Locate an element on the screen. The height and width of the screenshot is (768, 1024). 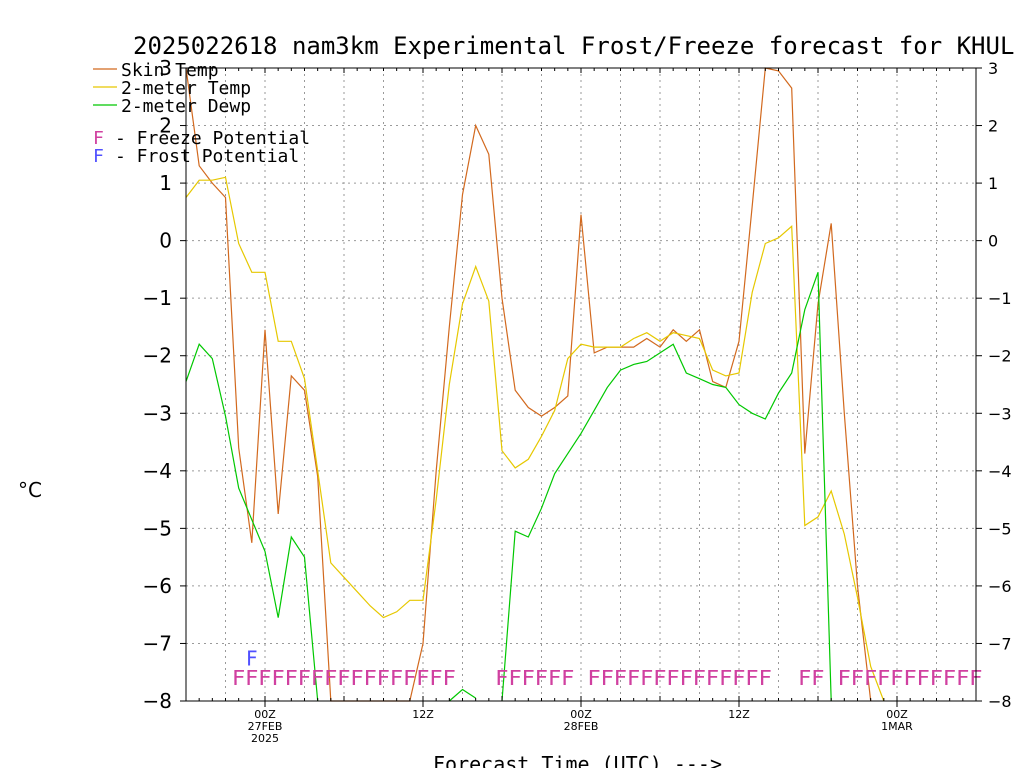
x-tick-label: 1MAR is located at coordinates (897, 726).